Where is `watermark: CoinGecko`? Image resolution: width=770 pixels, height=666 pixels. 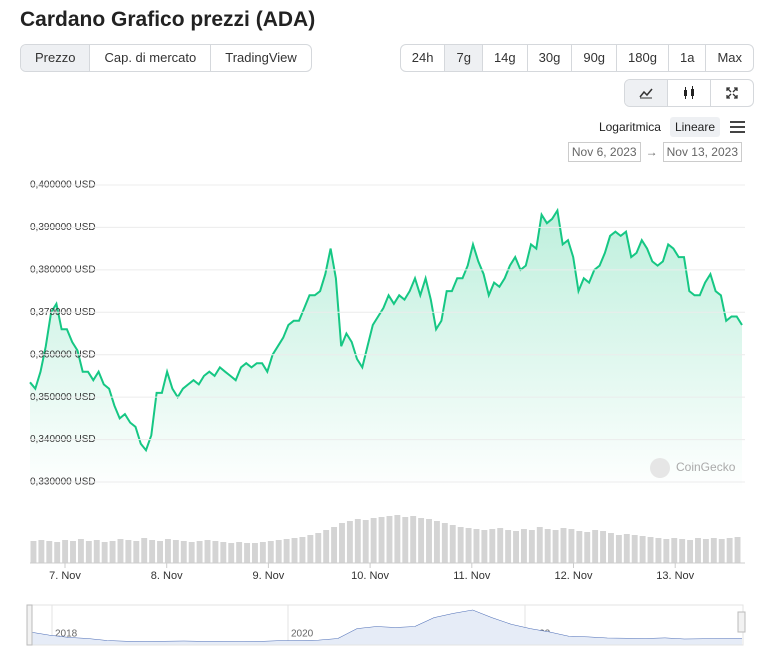
watermark: CoinGecko is located at coordinates (706, 467).